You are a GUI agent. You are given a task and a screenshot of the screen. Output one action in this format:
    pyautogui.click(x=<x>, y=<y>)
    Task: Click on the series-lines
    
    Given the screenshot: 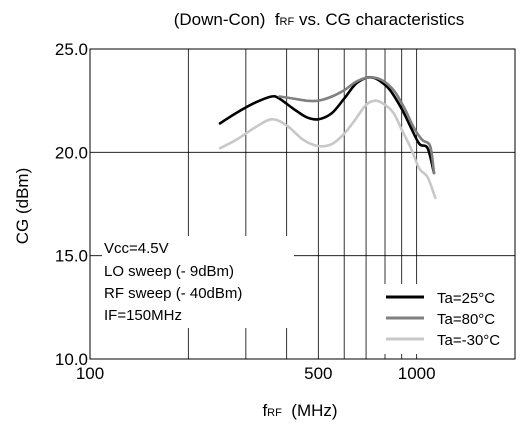 What is the action you would take?
    pyautogui.click(x=327, y=137)
    